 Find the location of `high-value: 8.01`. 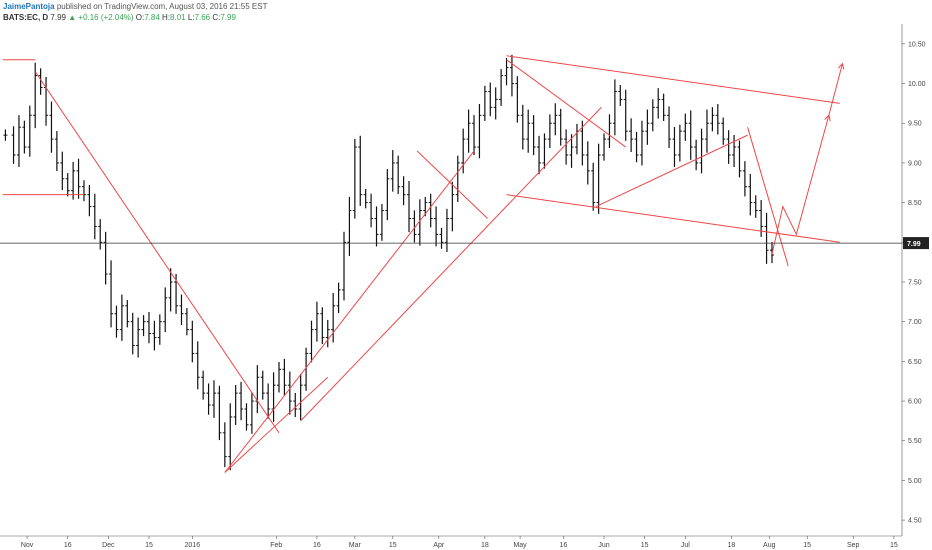

high-value: 8.01 is located at coordinates (178, 17).